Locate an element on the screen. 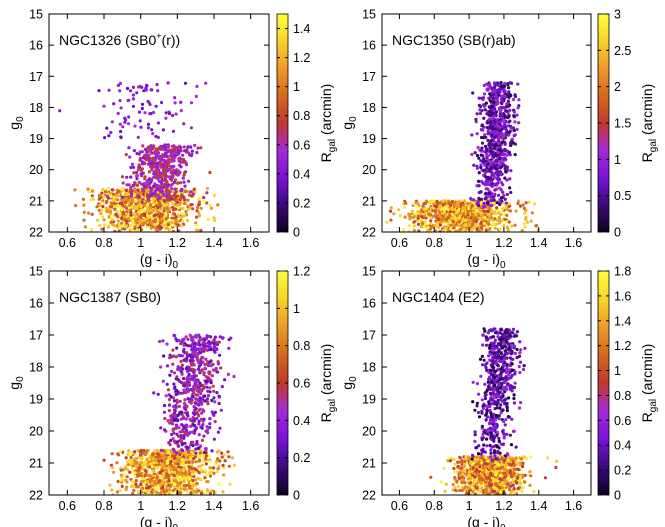  y-tick-label: 21 is located at coordinates (36, 464).